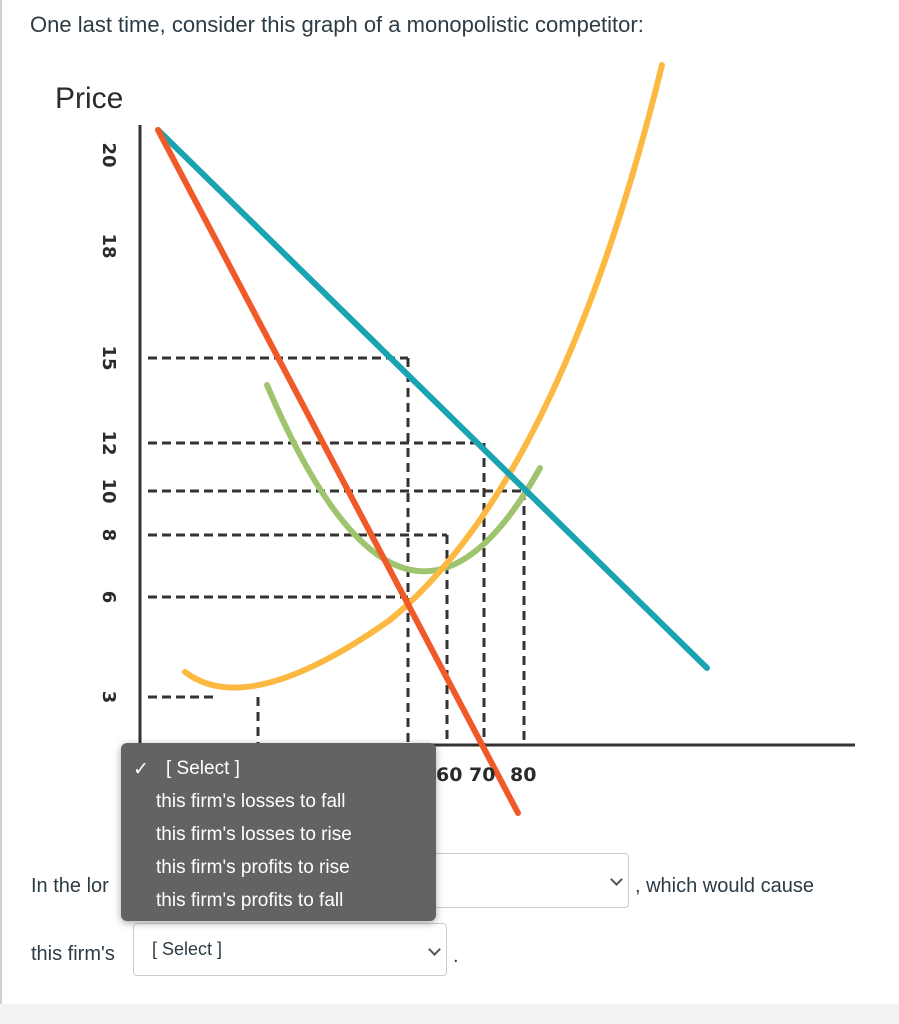  What do you see at coordinates (108, 597) in the screenshot?
I see `y-tick-6: 6` at bounding box center [108, 597].